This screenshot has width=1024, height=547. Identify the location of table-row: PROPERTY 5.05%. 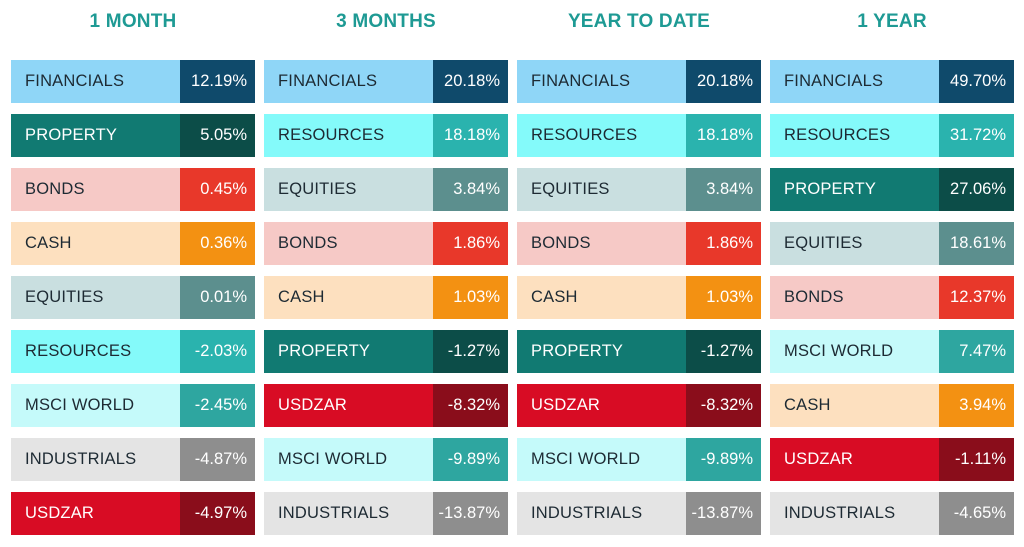
(133, 135).